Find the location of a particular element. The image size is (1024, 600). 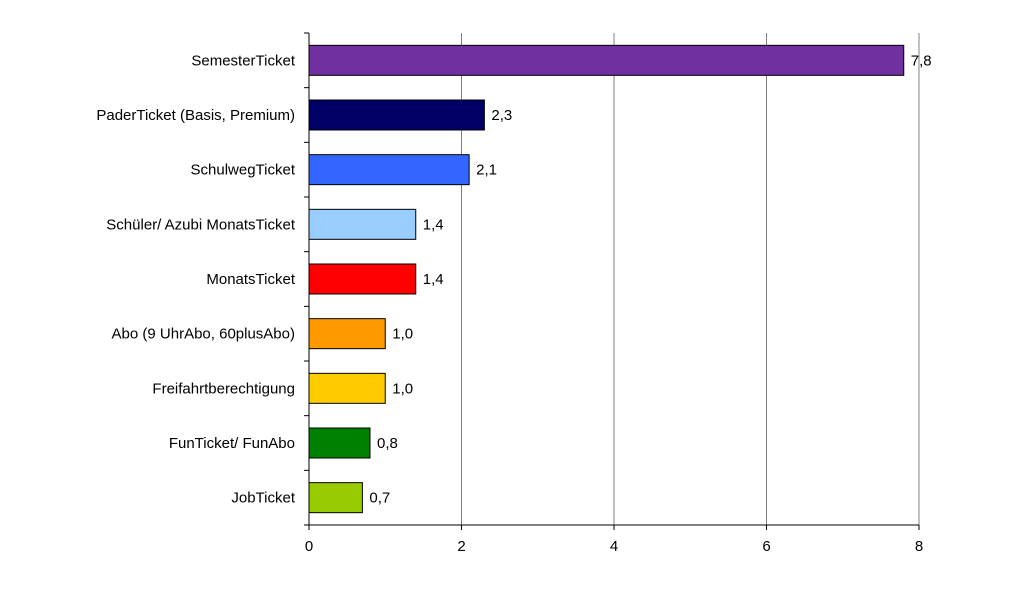

x-tick-label: 6 is located at coordinates (766, 546).